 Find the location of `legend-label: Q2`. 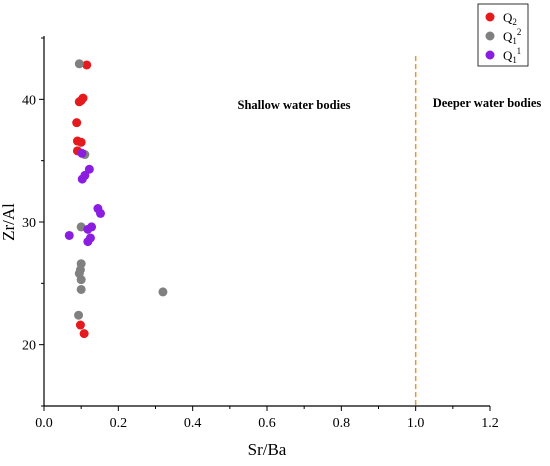

legend-label: Q2 is located at coordinates (510, 18).